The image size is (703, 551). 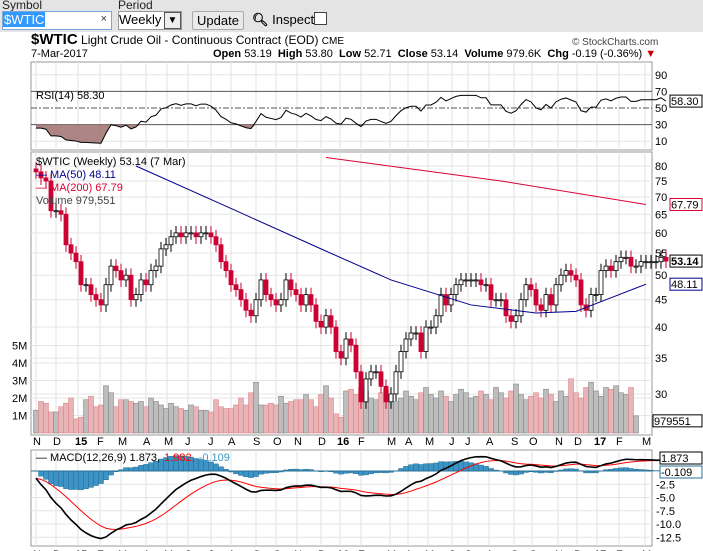 I want to click on price-tick: 30, so click(x=661, y=395).